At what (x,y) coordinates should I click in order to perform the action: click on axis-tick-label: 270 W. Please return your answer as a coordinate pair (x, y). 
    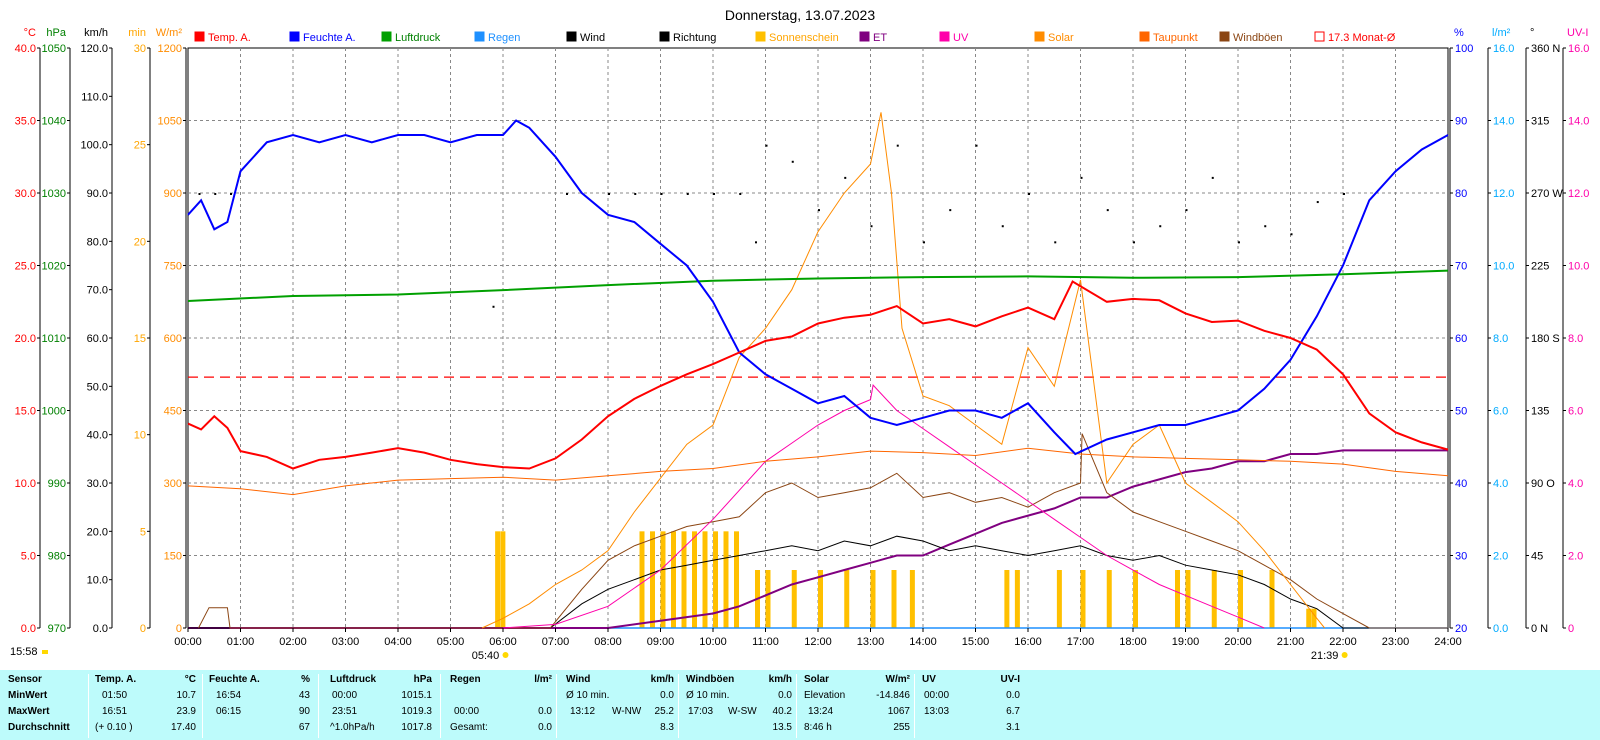
    Looking at the image, I should click on (1547, 194).